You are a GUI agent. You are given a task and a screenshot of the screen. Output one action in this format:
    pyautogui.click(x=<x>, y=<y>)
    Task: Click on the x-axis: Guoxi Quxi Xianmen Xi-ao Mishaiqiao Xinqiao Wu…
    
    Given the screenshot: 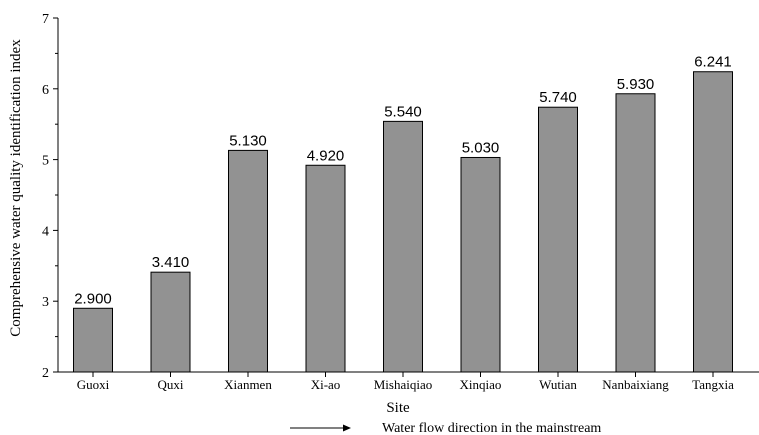 What is the action you would take?
    pyautogui.click(x=408, y=381)
    